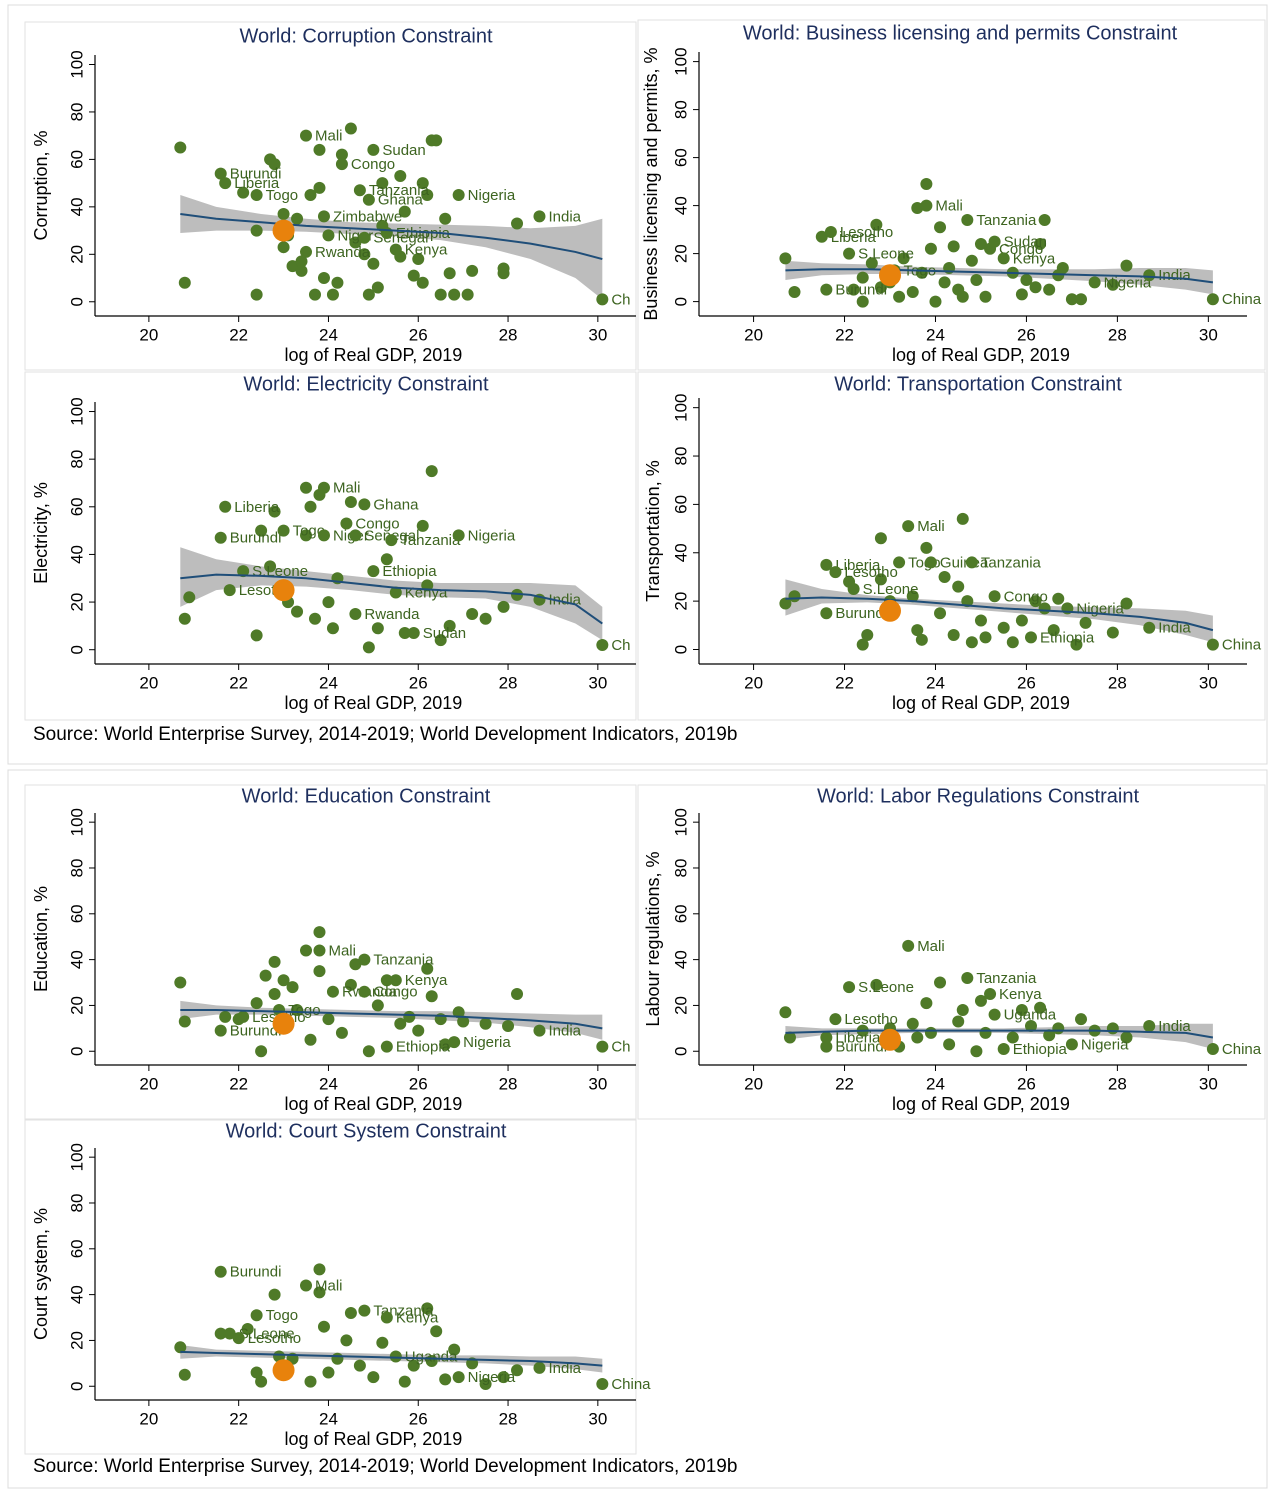 The height and width of the screenshot is (1494, 1275). Describe the element at coordinates (964, 562) in the screenshot. I see `point-label: Guinea` at that location.